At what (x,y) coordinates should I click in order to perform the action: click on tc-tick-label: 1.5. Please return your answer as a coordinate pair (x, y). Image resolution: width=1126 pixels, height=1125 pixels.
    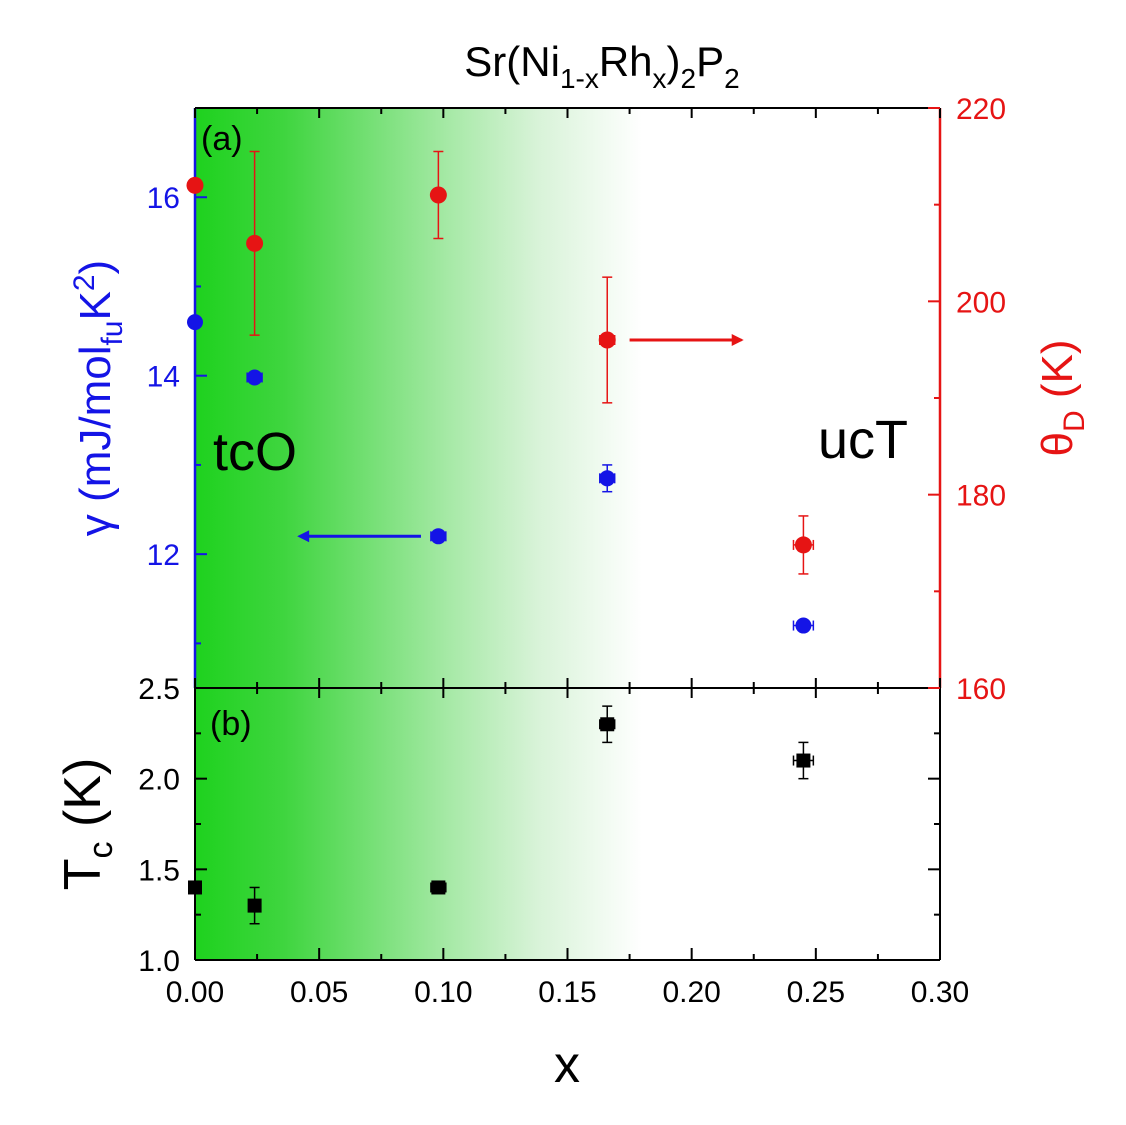
    Looking at the image, I should click on (159, 870).